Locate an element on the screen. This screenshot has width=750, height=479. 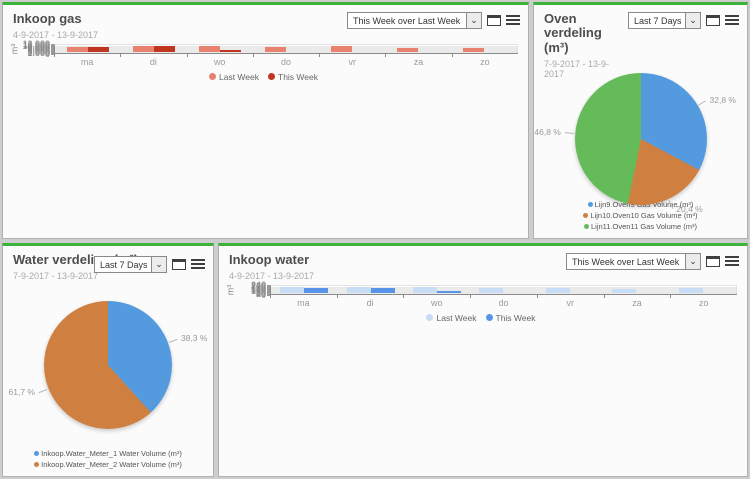
x-category-label: zo is located at coordinates (484, 59).